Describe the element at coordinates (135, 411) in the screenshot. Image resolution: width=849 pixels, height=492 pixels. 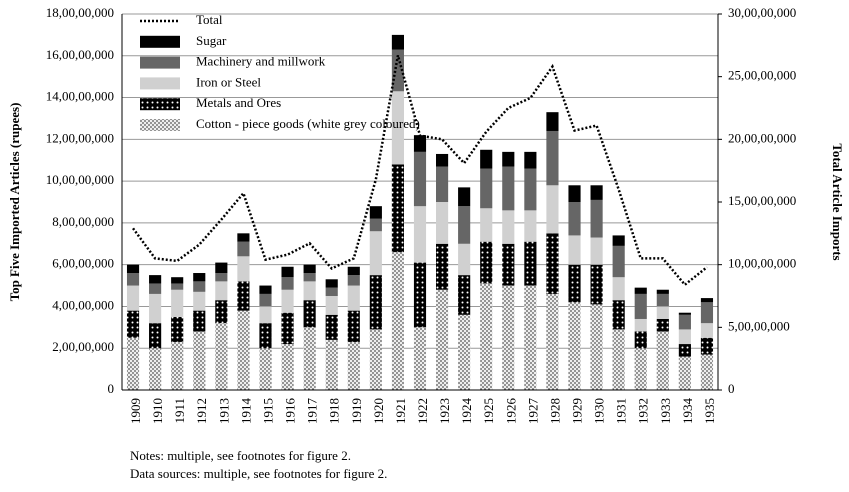
I see `x-tick-label: 1909` at that location.